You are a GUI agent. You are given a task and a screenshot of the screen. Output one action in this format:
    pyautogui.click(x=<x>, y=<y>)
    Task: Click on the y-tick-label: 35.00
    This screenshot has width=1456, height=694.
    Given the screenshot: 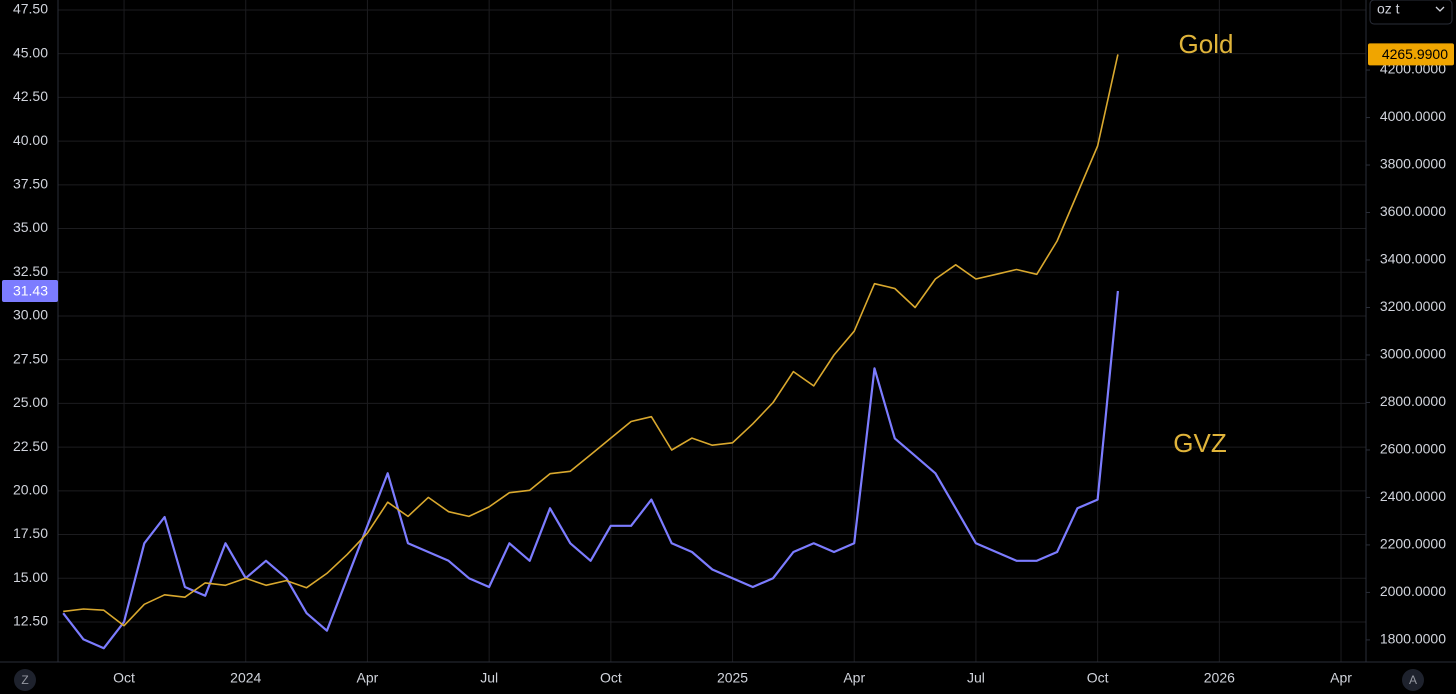 What is the action you would take?
    pyautogui.click(x=30, y=227)
    